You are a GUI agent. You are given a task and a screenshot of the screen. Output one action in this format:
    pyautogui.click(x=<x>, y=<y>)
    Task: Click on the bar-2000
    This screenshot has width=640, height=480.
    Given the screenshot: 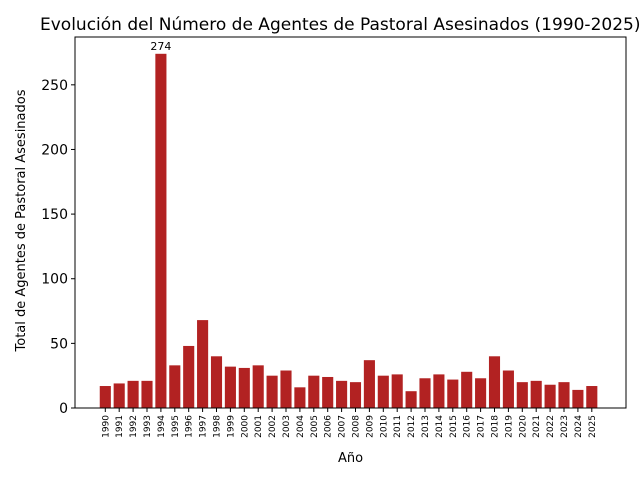 What is the action you would take?
    pyautogui.click(x=244, y=387)
    